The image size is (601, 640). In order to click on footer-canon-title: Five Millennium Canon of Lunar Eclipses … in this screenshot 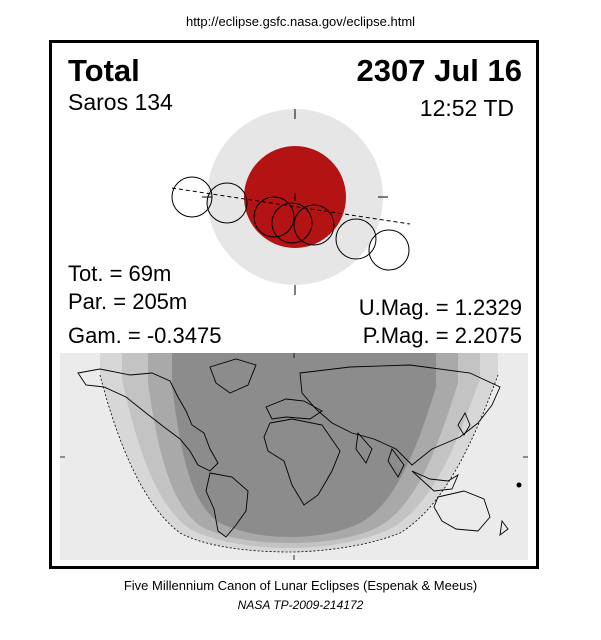, I will do `click(300, 585)`.